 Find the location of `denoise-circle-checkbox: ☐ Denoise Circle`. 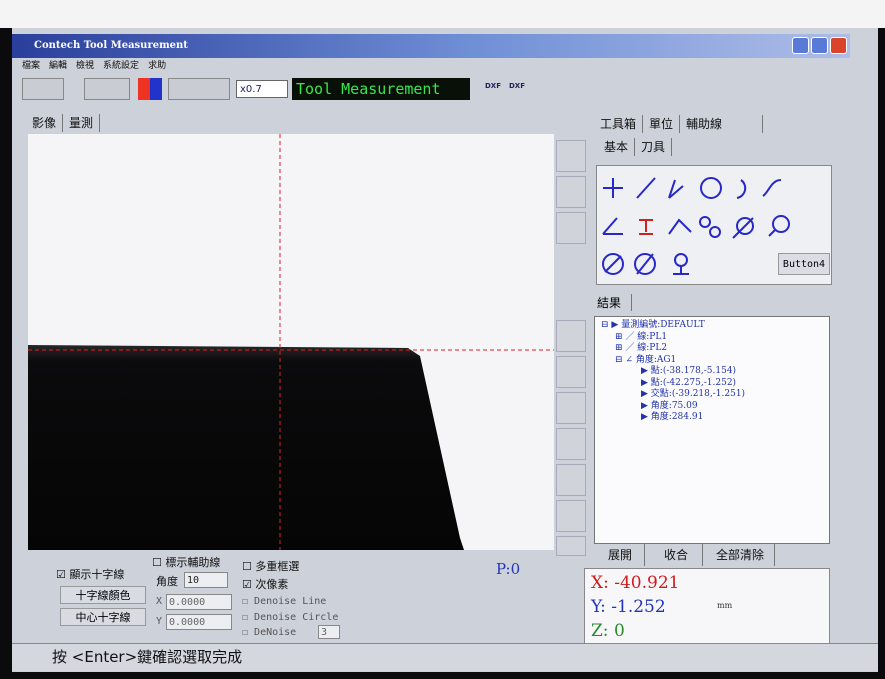

denoise-circle-checkbox: ☐ Denoise Circle is located at coordinates (290, 617).